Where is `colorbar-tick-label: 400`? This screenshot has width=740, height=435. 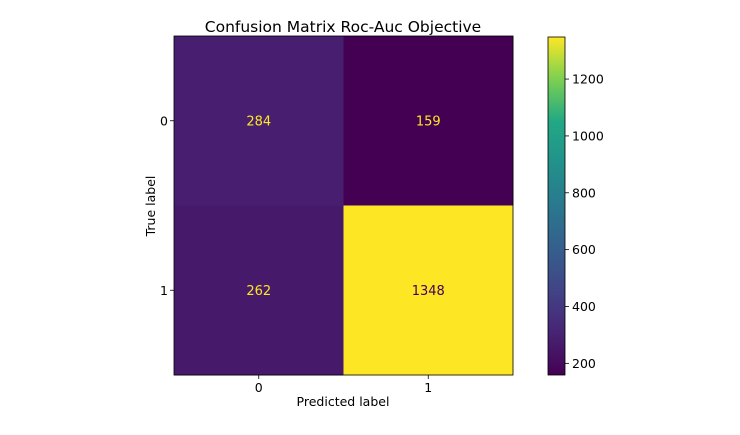 colorbar-tick-label: 400 is located at coordinates (584, 306).